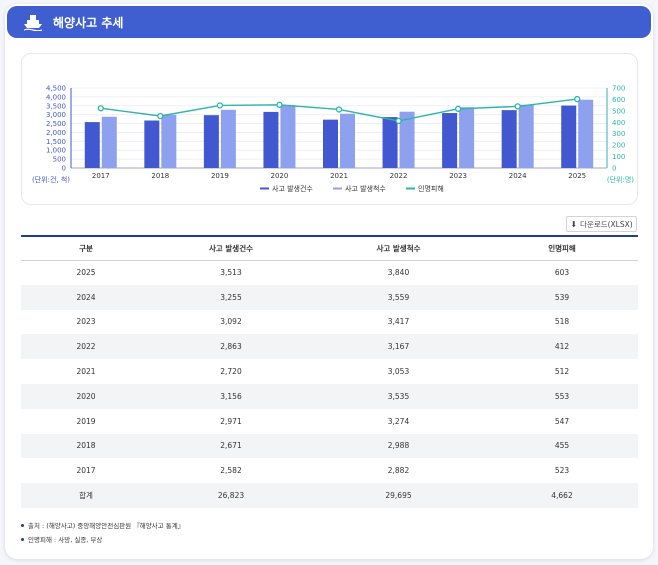  What do you see at coordinates (329, 421) in the screenshot?
I see `table-row: 2019 2,971 3,274 547` at bounding box center [329, 421].